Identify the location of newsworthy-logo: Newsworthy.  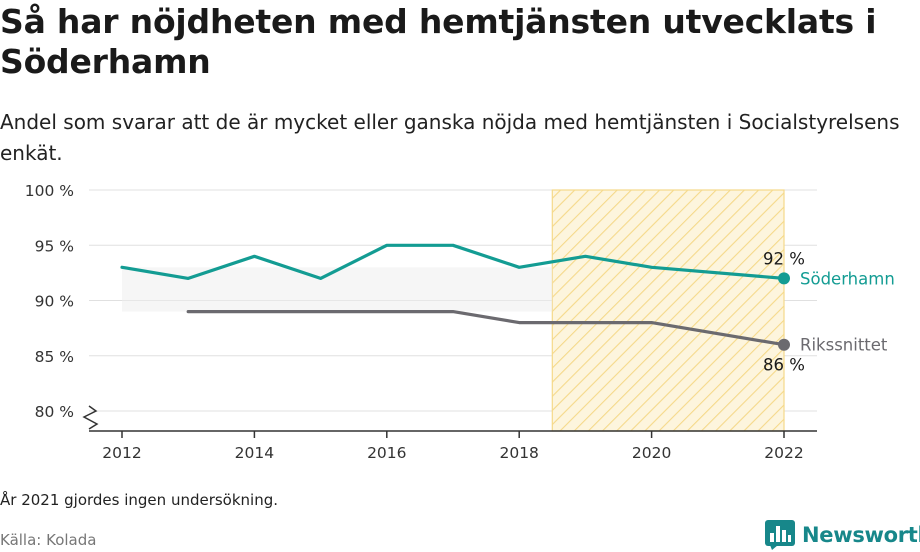
(842, 535).